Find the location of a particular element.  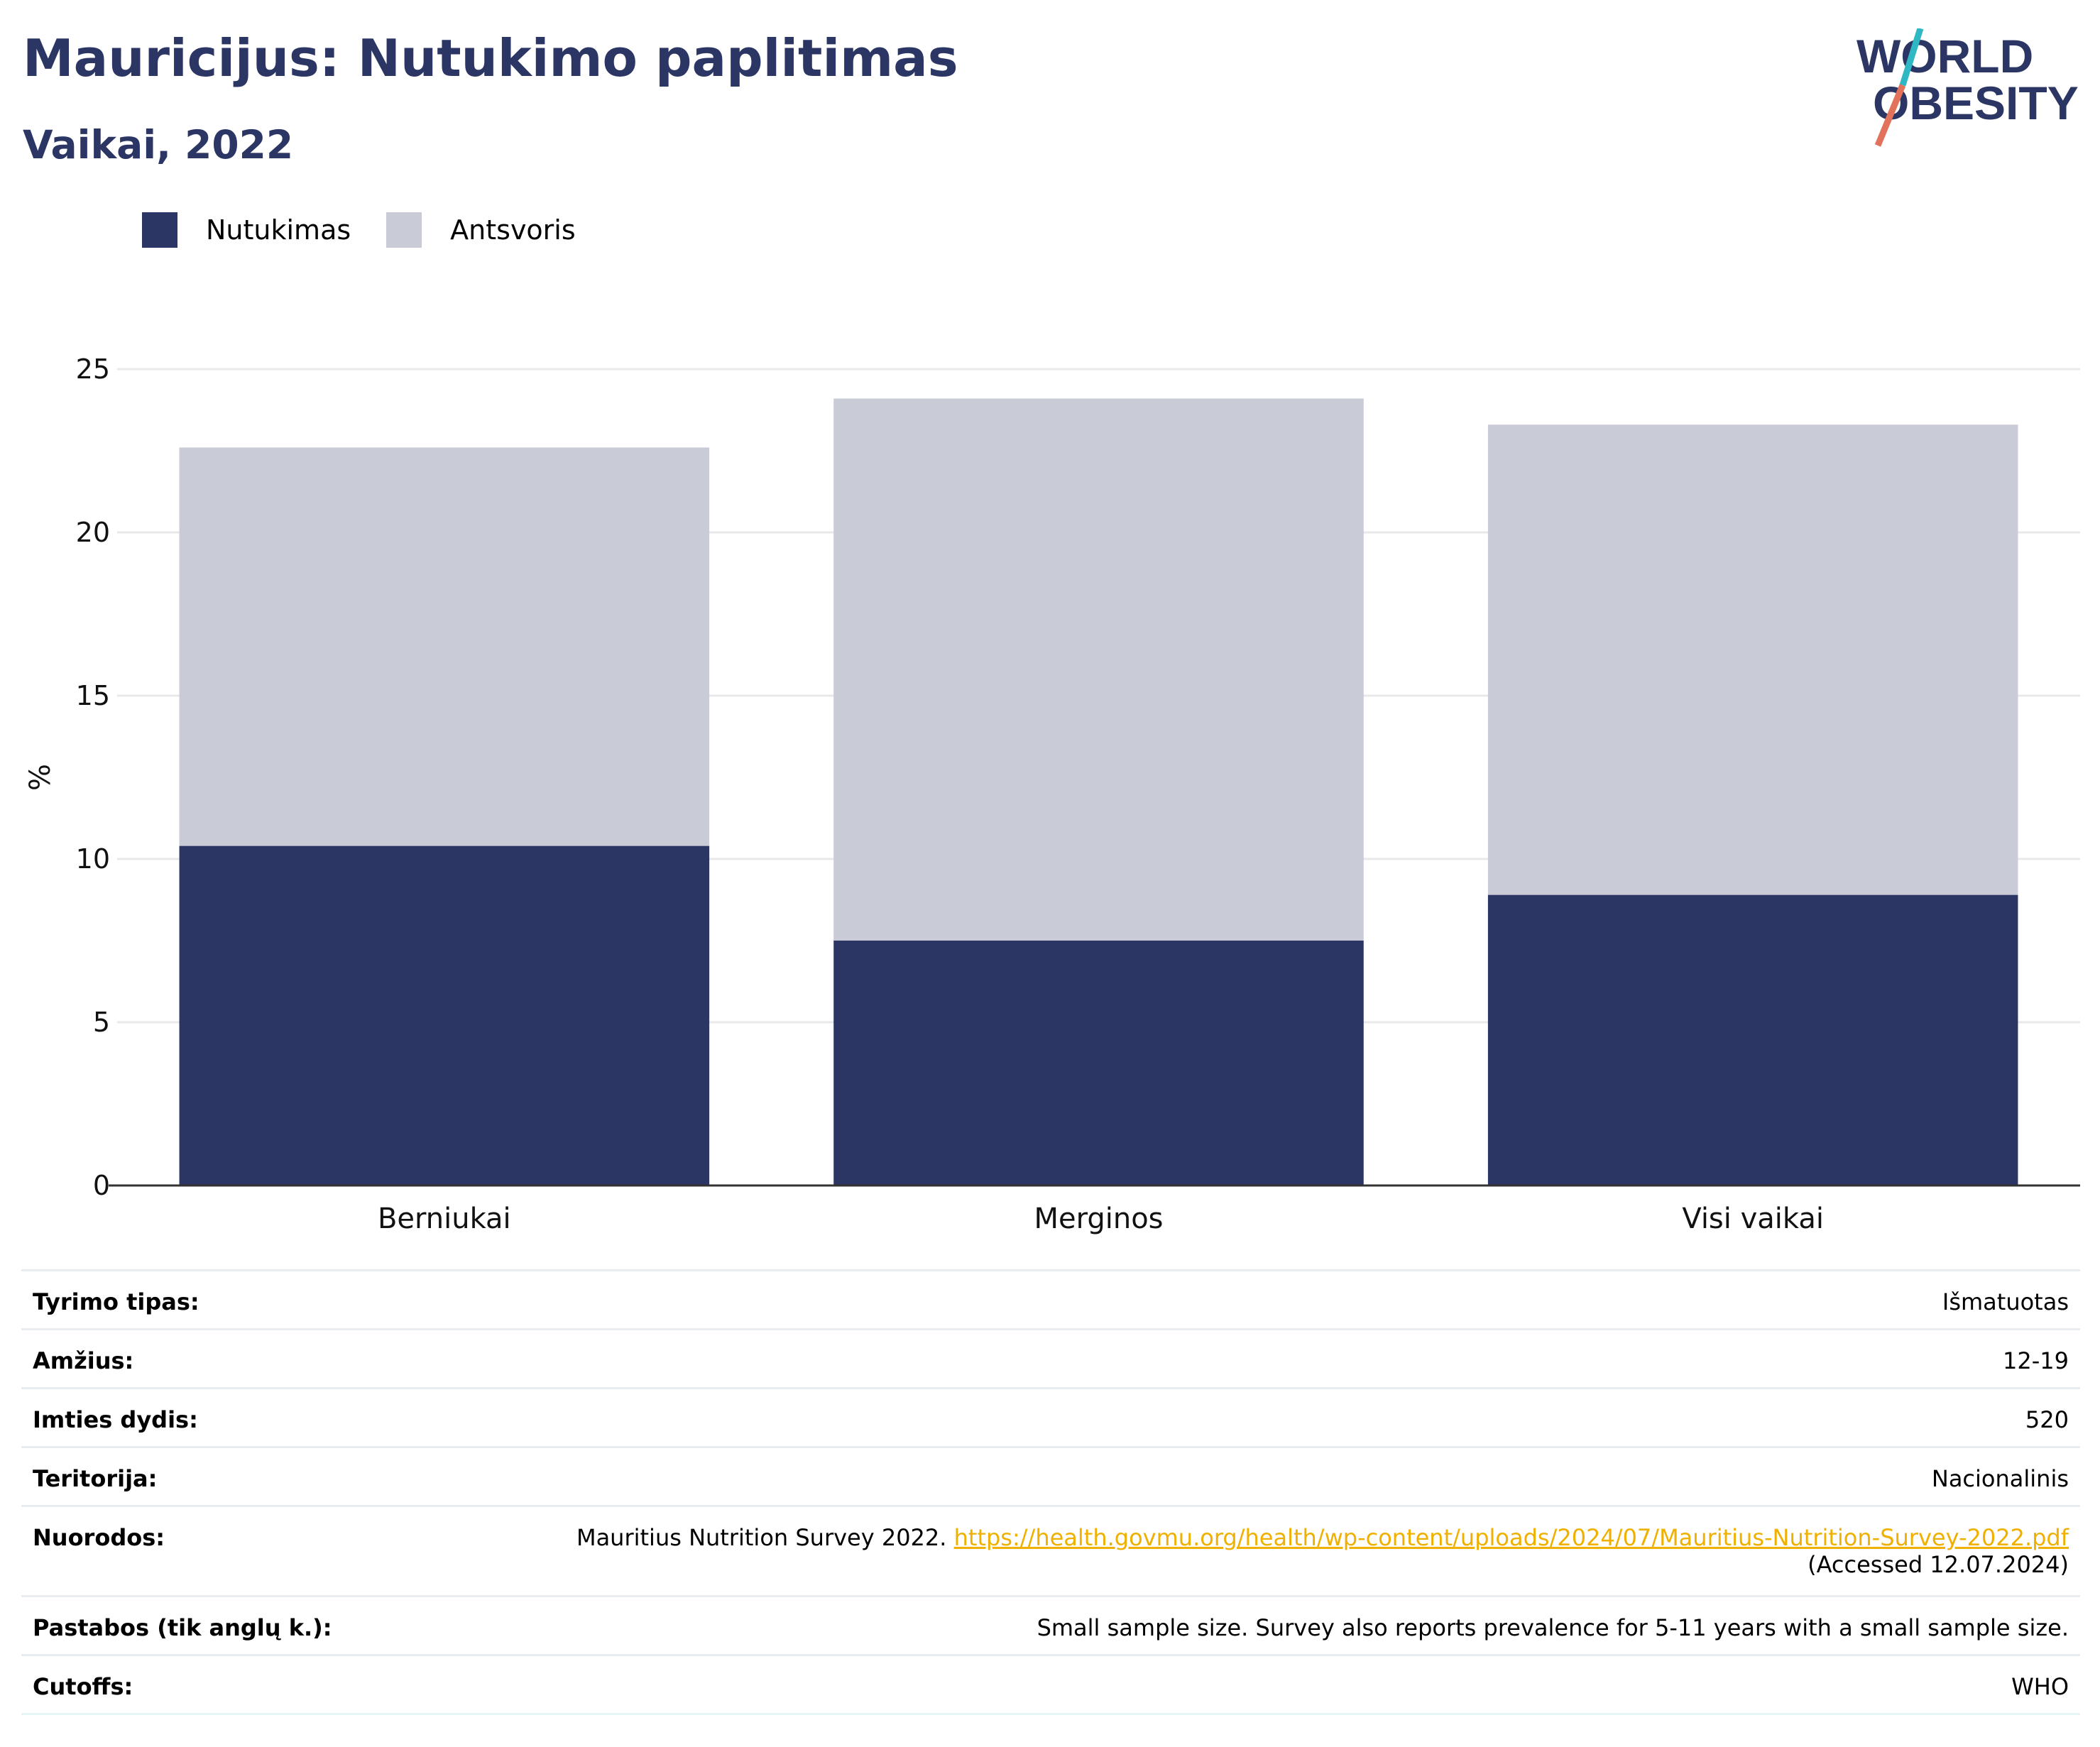

notes-label: Pastabos (tik anglų k.): is located at coordinates (182, 1627).